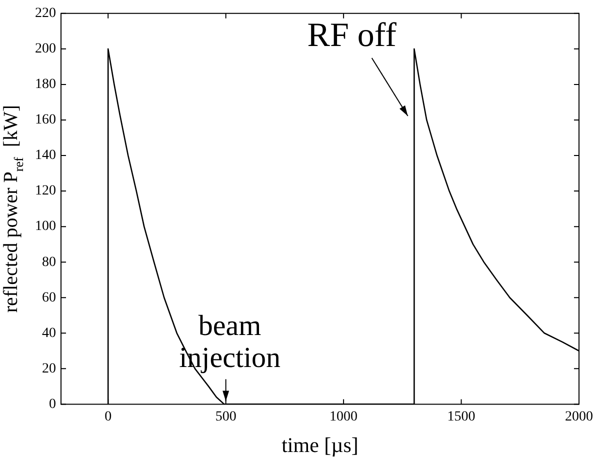  I want to click on y-tick-label: 160, so click(45, 120).